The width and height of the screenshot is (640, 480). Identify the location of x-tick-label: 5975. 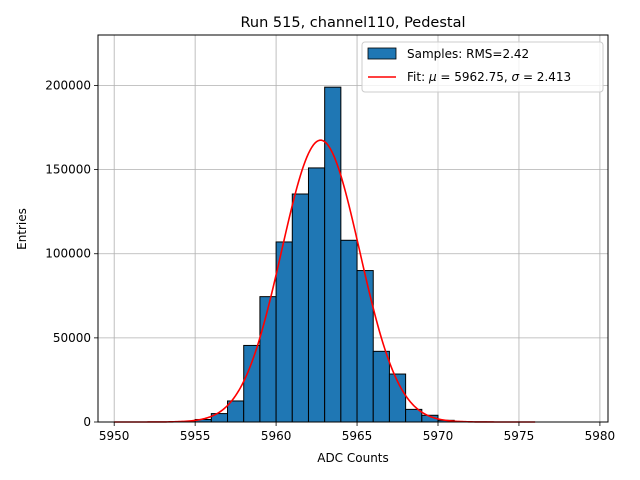
(519, 436).